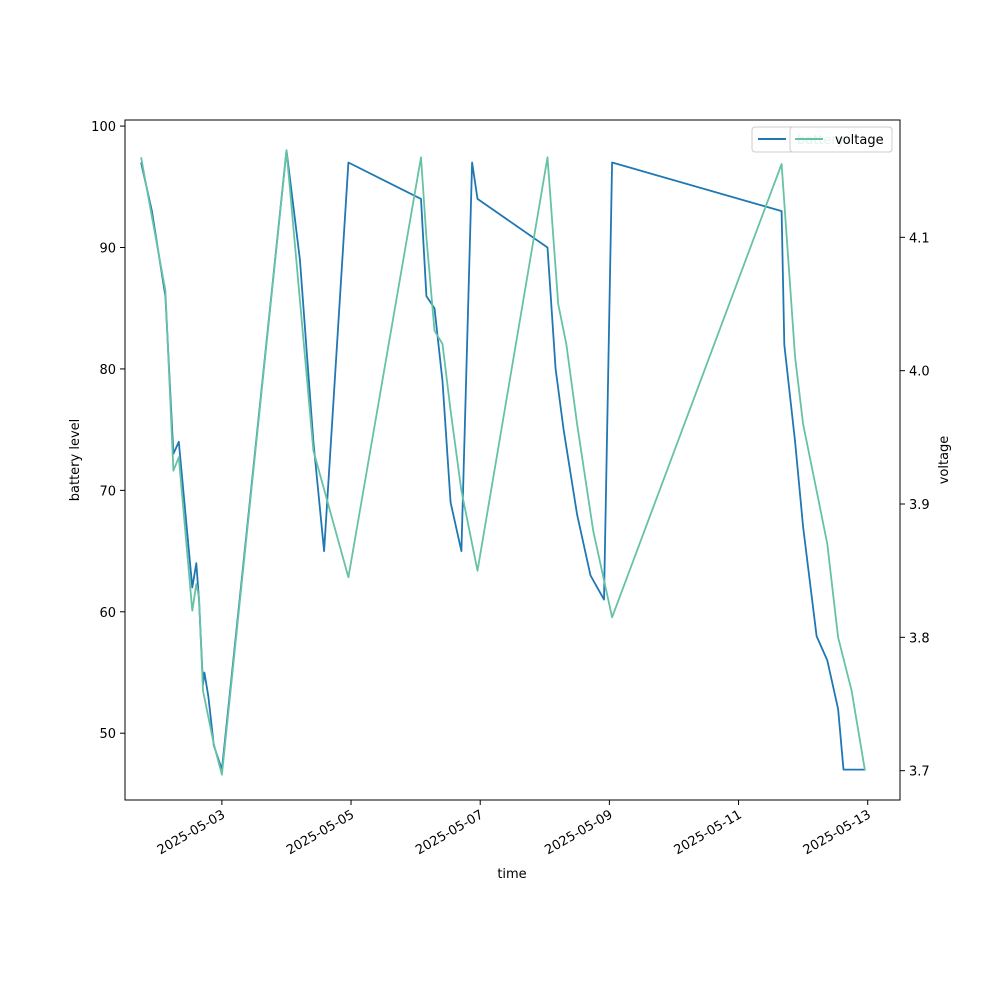 The image size is (1000, 1000). What do you see at coordinates (919, 505) in the screenshot?
I see `y2-tick-label: 3.9` at bounding box center [919, 505].